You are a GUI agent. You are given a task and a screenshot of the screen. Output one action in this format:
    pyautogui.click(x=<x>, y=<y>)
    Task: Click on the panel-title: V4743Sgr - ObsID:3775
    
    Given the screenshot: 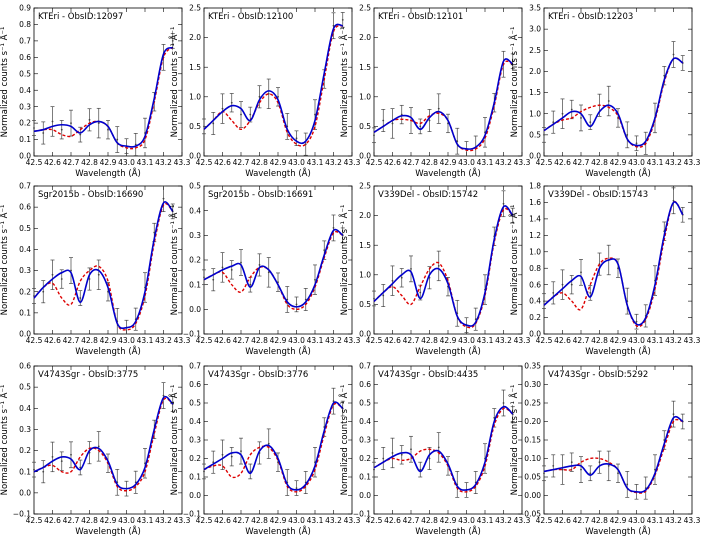 What is the action you would take?
    pyautogui.click(x=88, y=375)
    